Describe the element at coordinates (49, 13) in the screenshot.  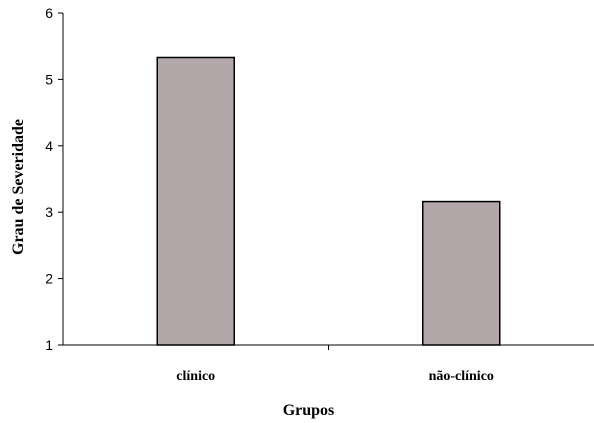
I see `y-tick-label: 6` at that location.